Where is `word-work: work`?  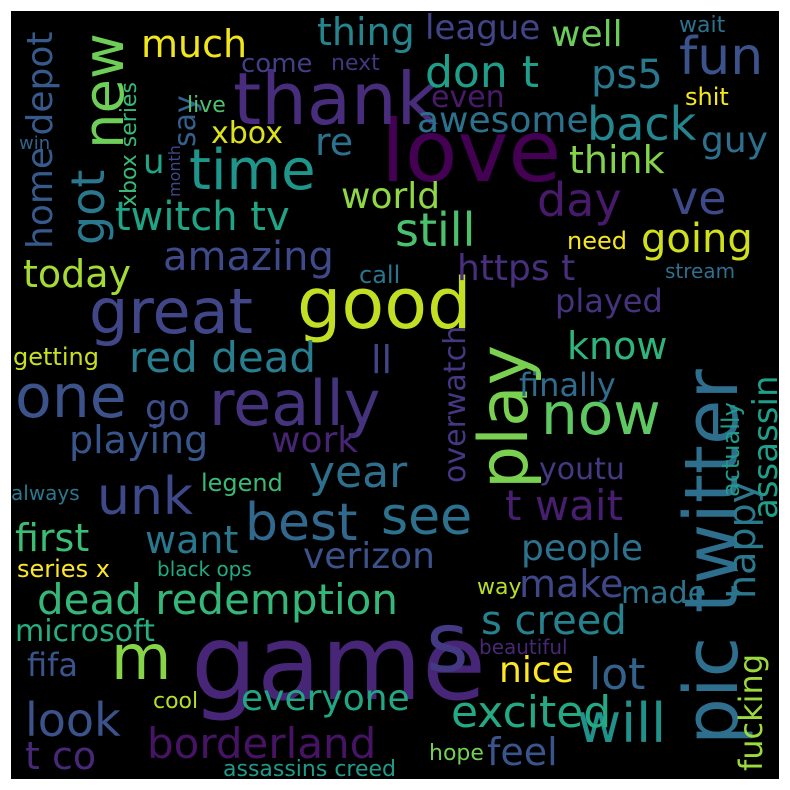
word-work: work is located at coordinates (315, 440).